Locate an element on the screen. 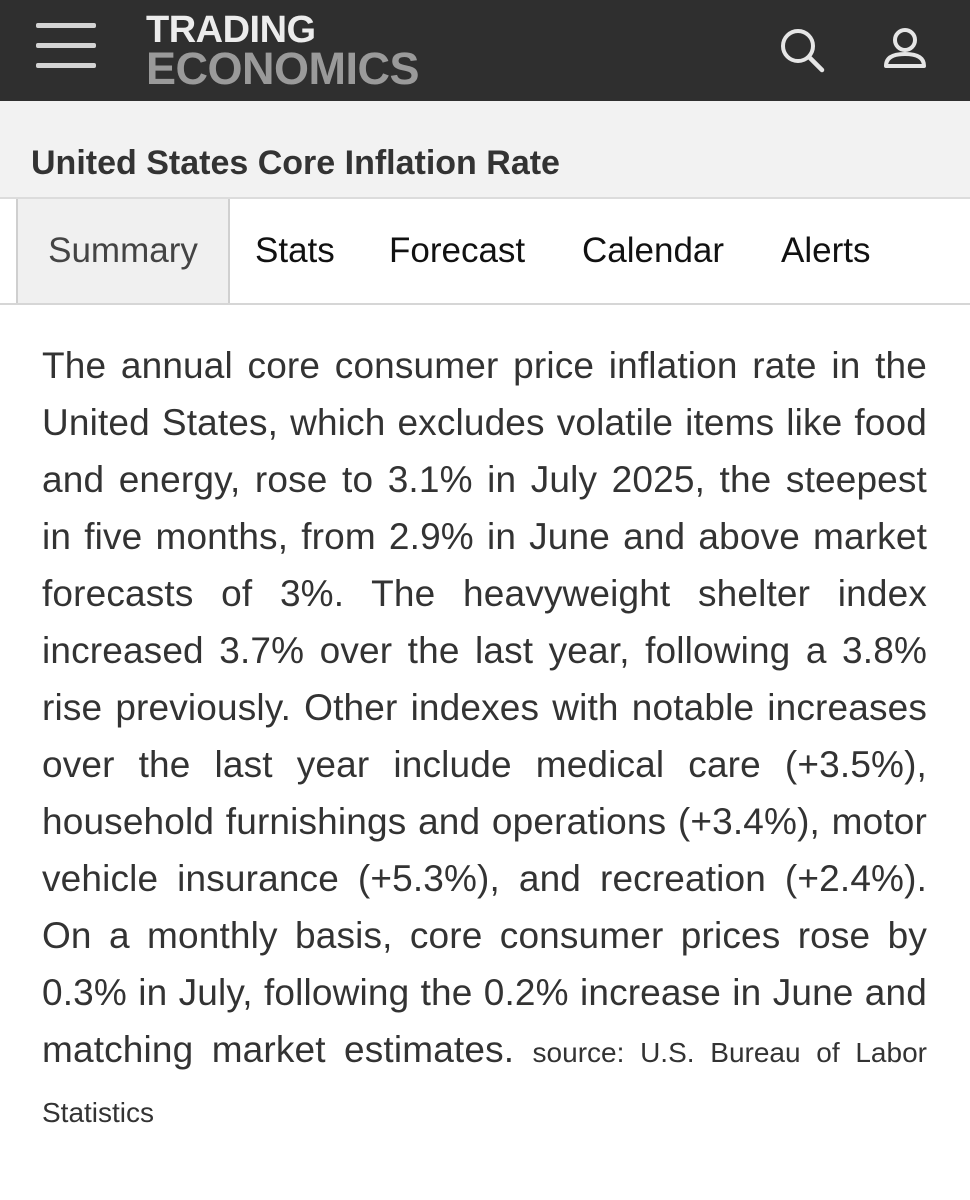  tab-bar-divider is located at coordinates (17, 251).